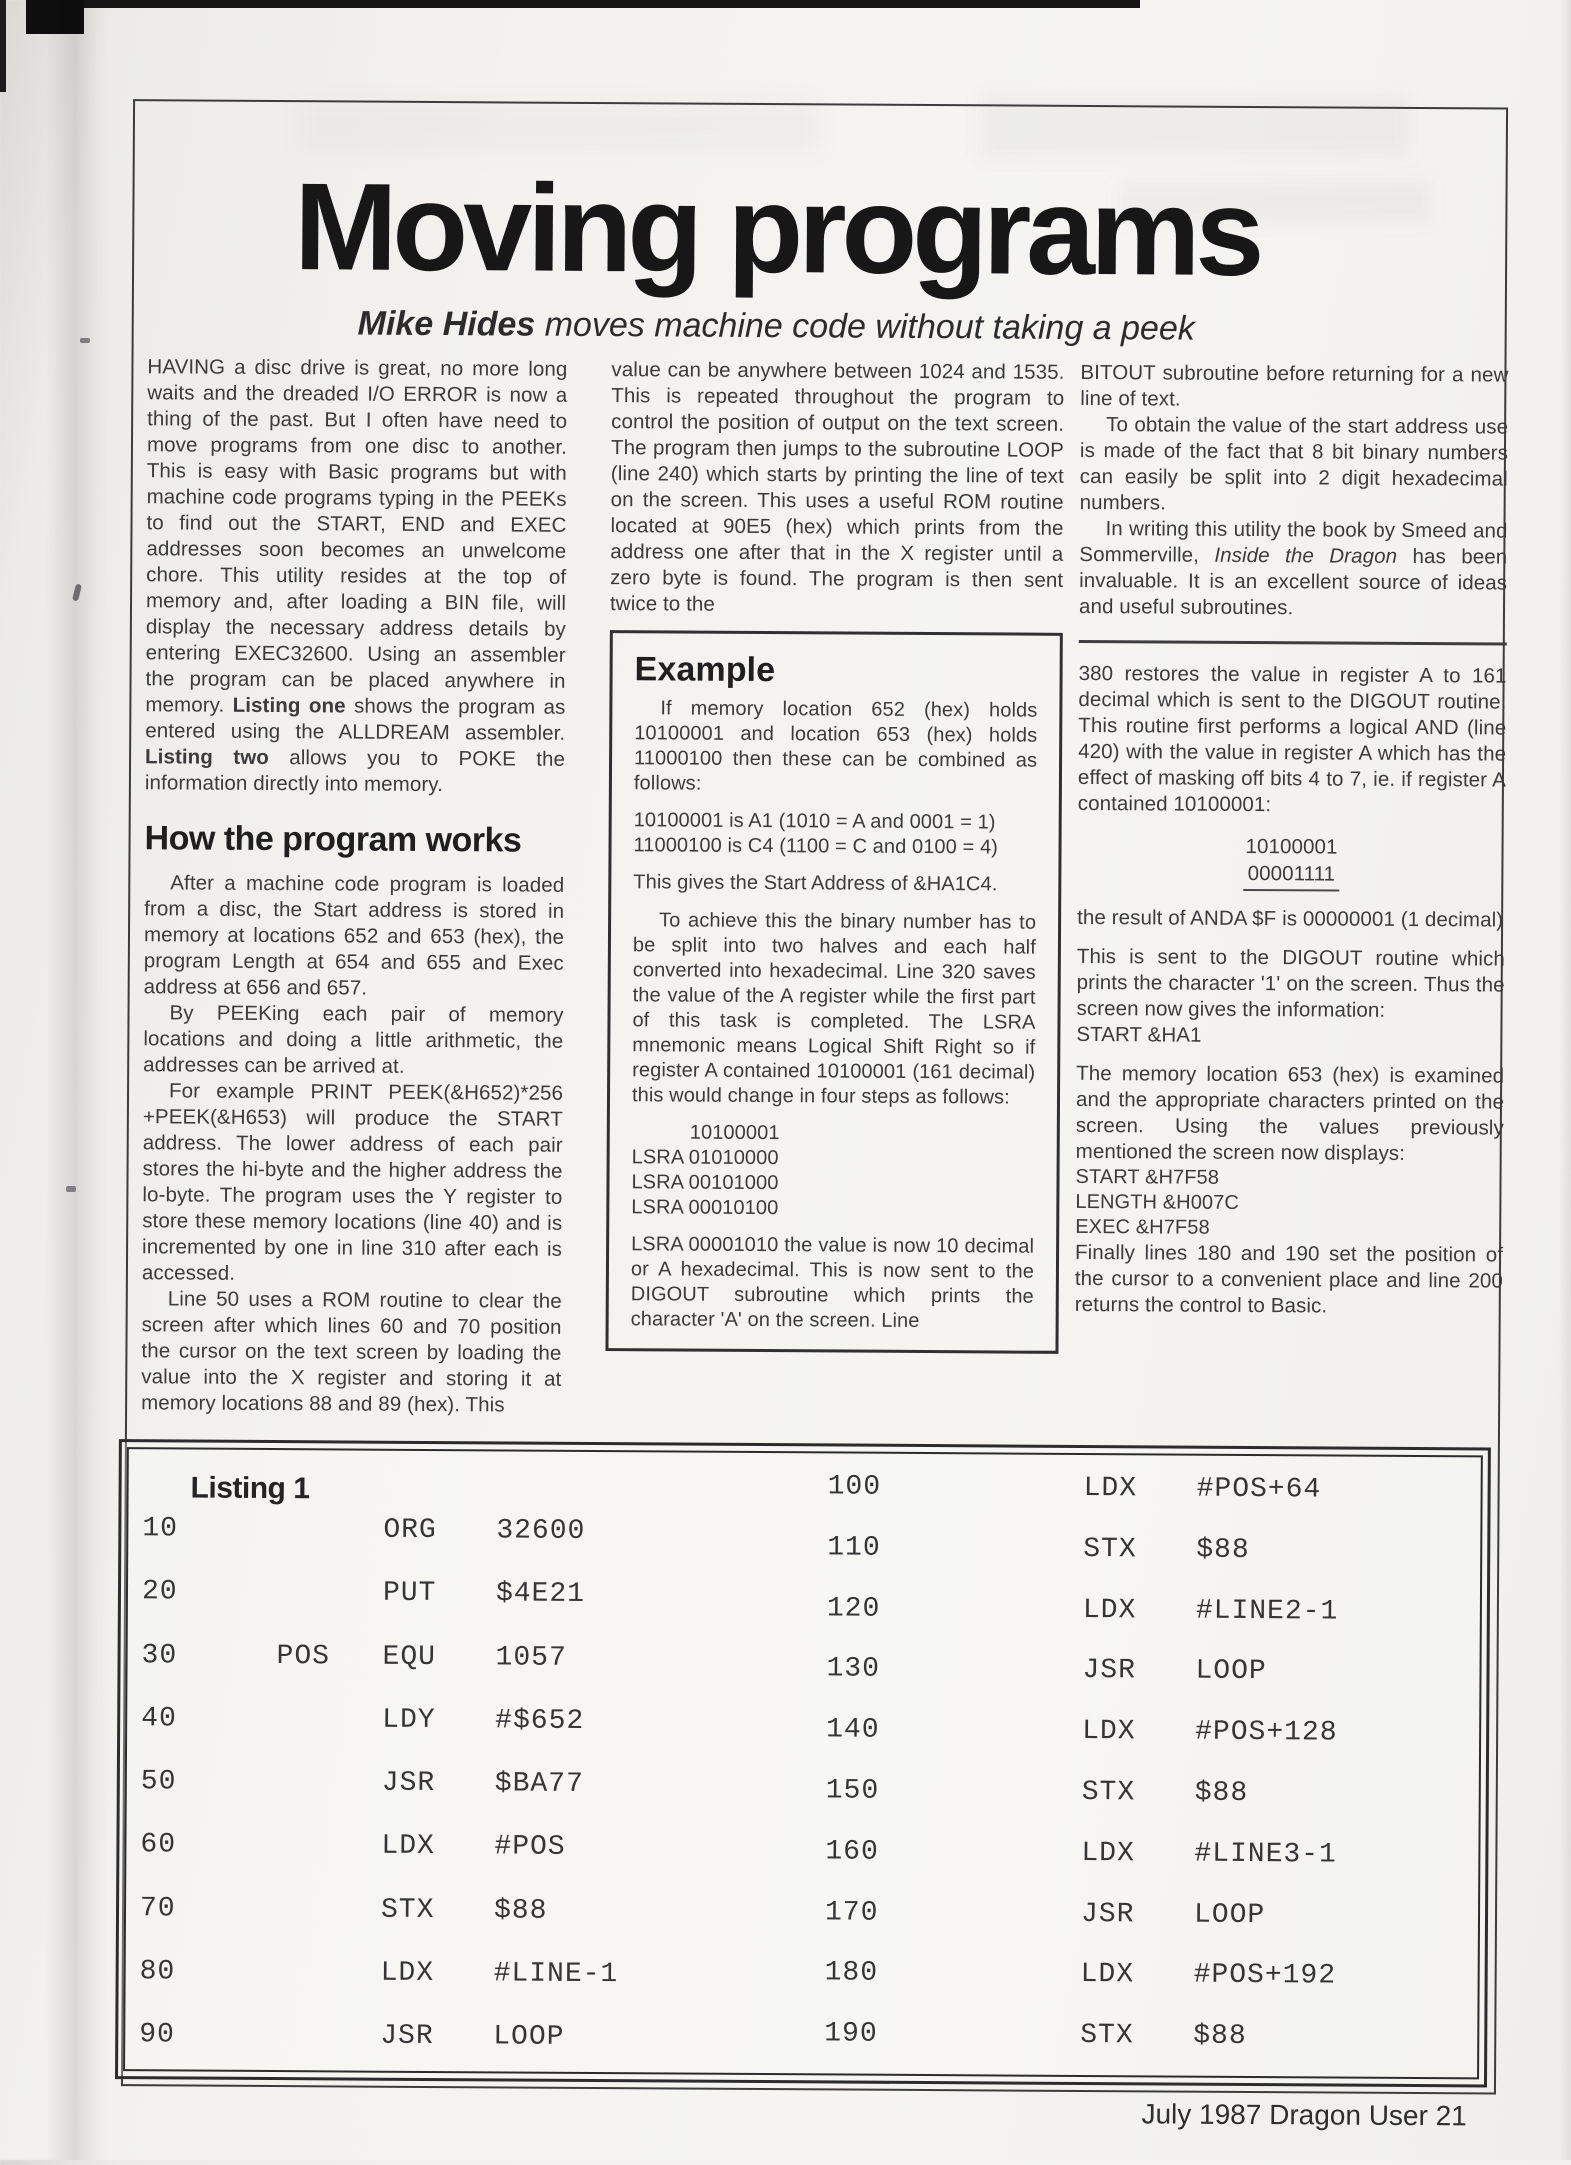 Image resolution: width=1571 pixels, height=2165 pixels. What do you see at coordinates (1265, 1976) in the screenshot?
I see `listing-operand: #POS+192` at bounding box center [1265, 1976].